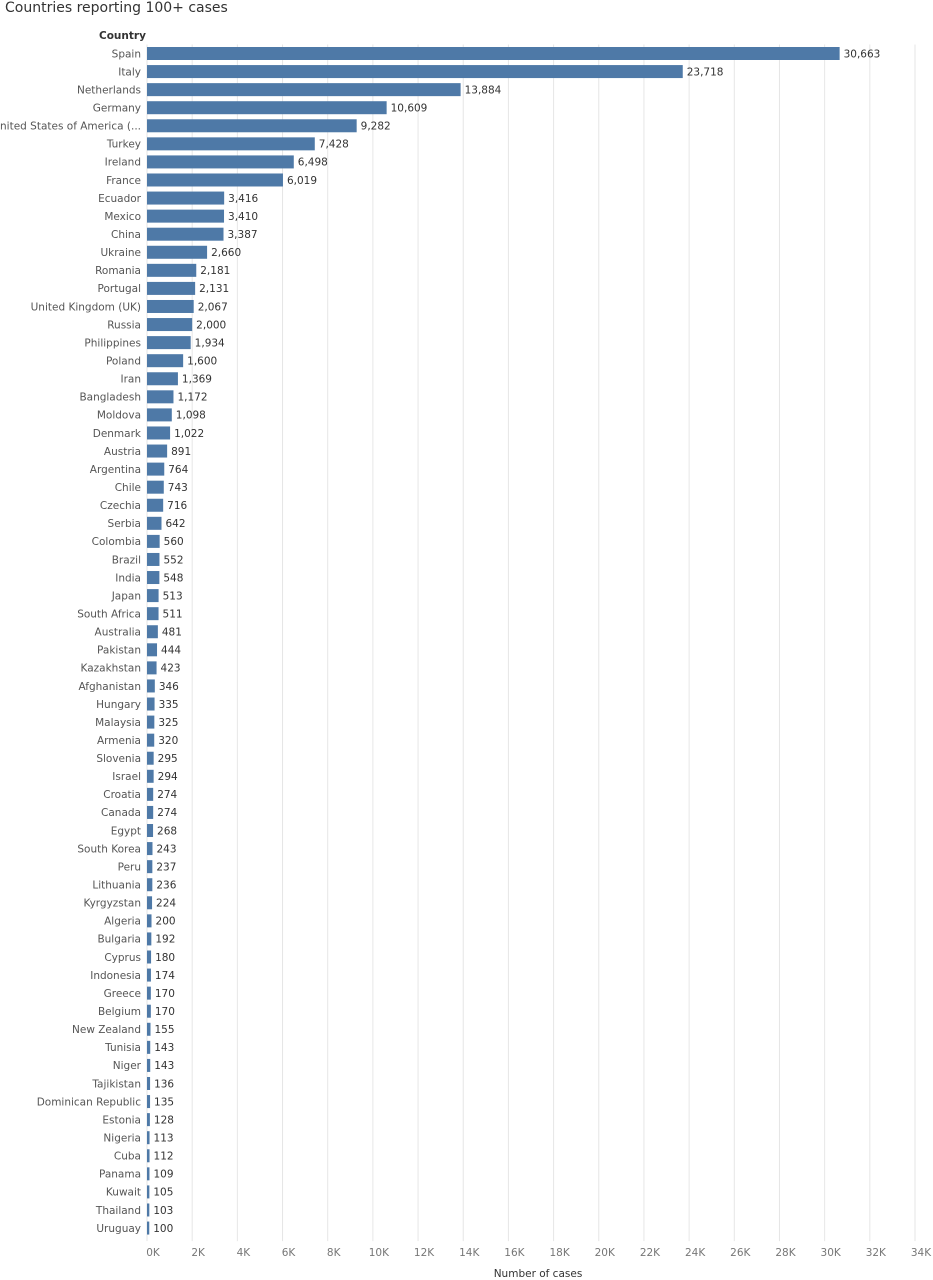 The height and width of the screenshot is (1280, 933). What do you see at coordinates (166, 904) in the screenshot?
I see `data-label: 224` at bounding box center [166, 904].